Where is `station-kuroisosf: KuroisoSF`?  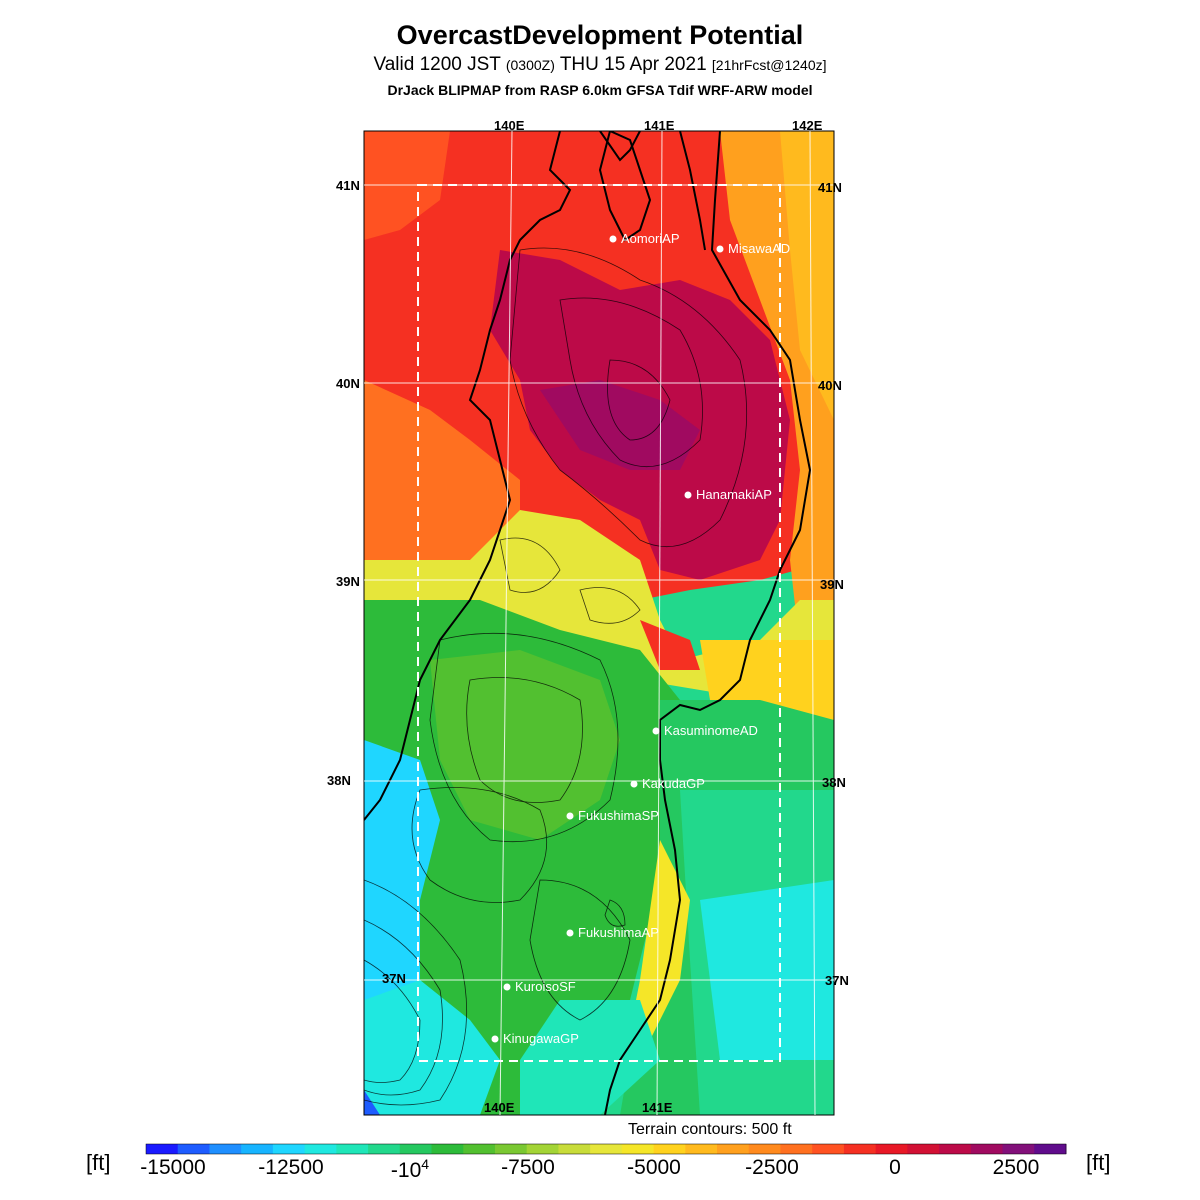 station-kuroisosf: KuroisoSF is located at coordinates (545, 986).